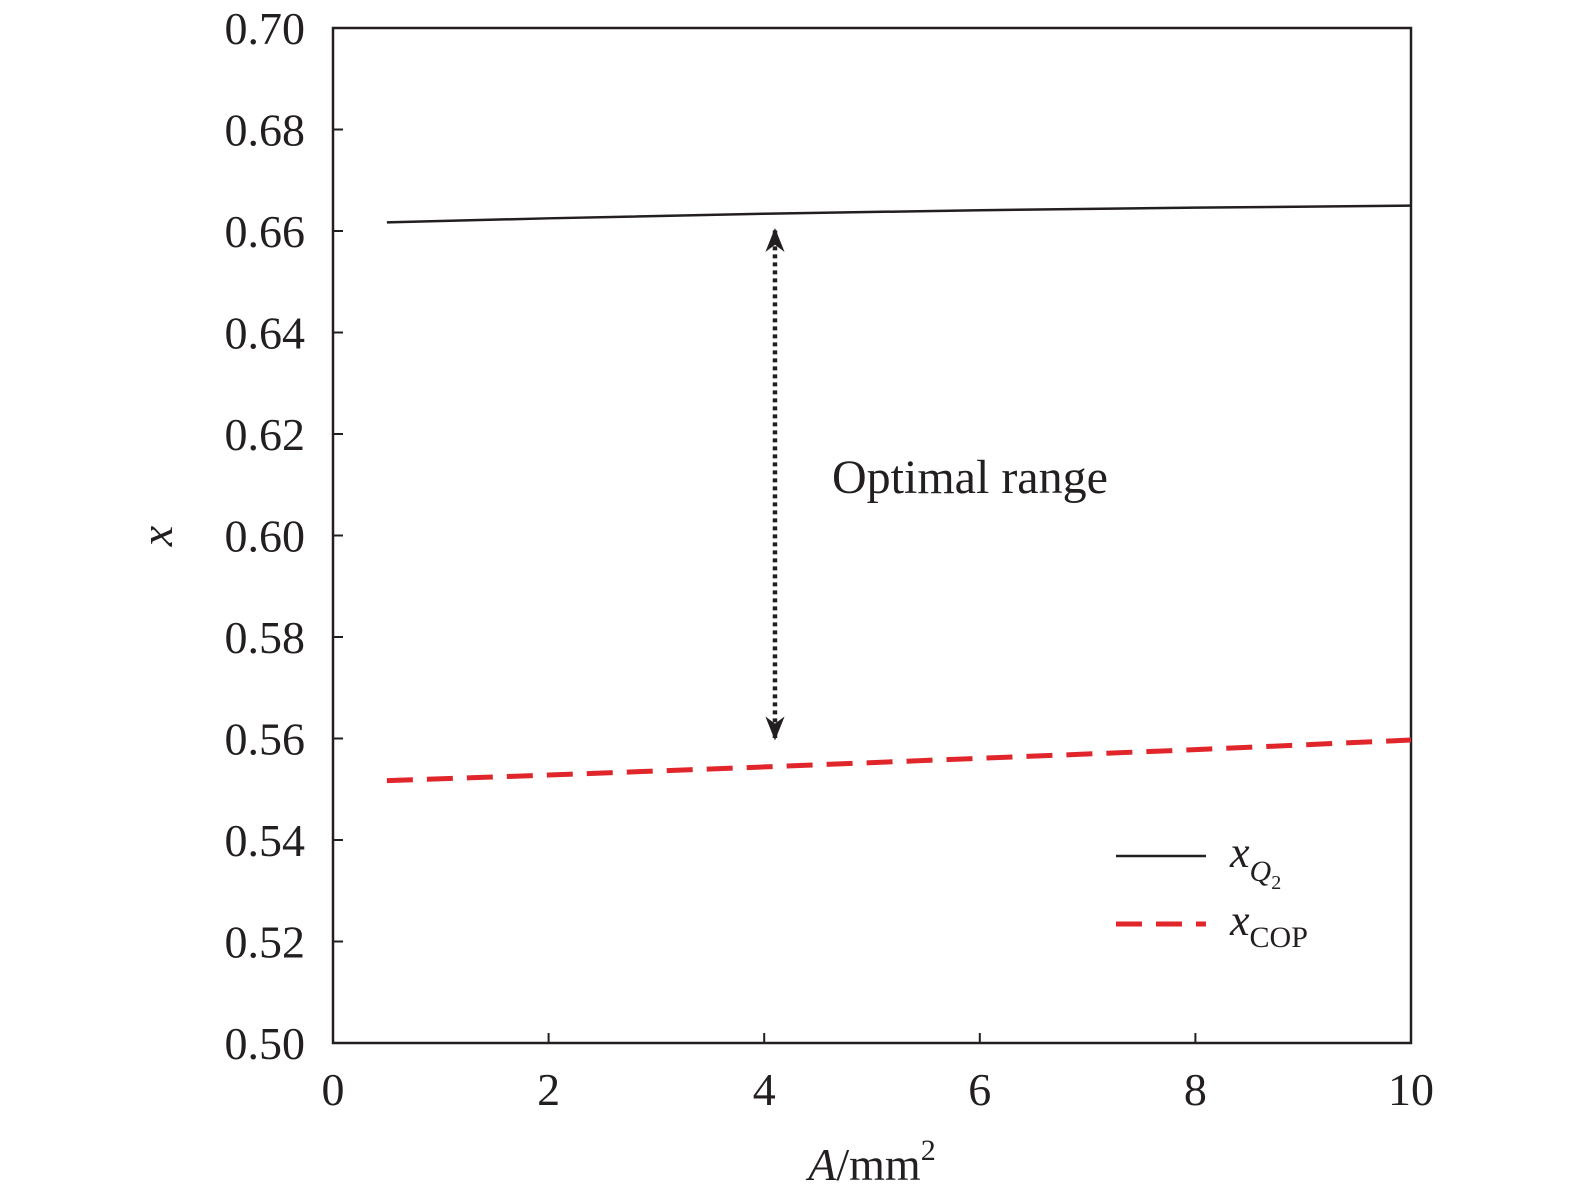  What do you see at coordinates (878, 1074) in the screenshot?
I see `x-axis-ticks: 0 2 4 6 8 10` at bounding box center [878, 1074].